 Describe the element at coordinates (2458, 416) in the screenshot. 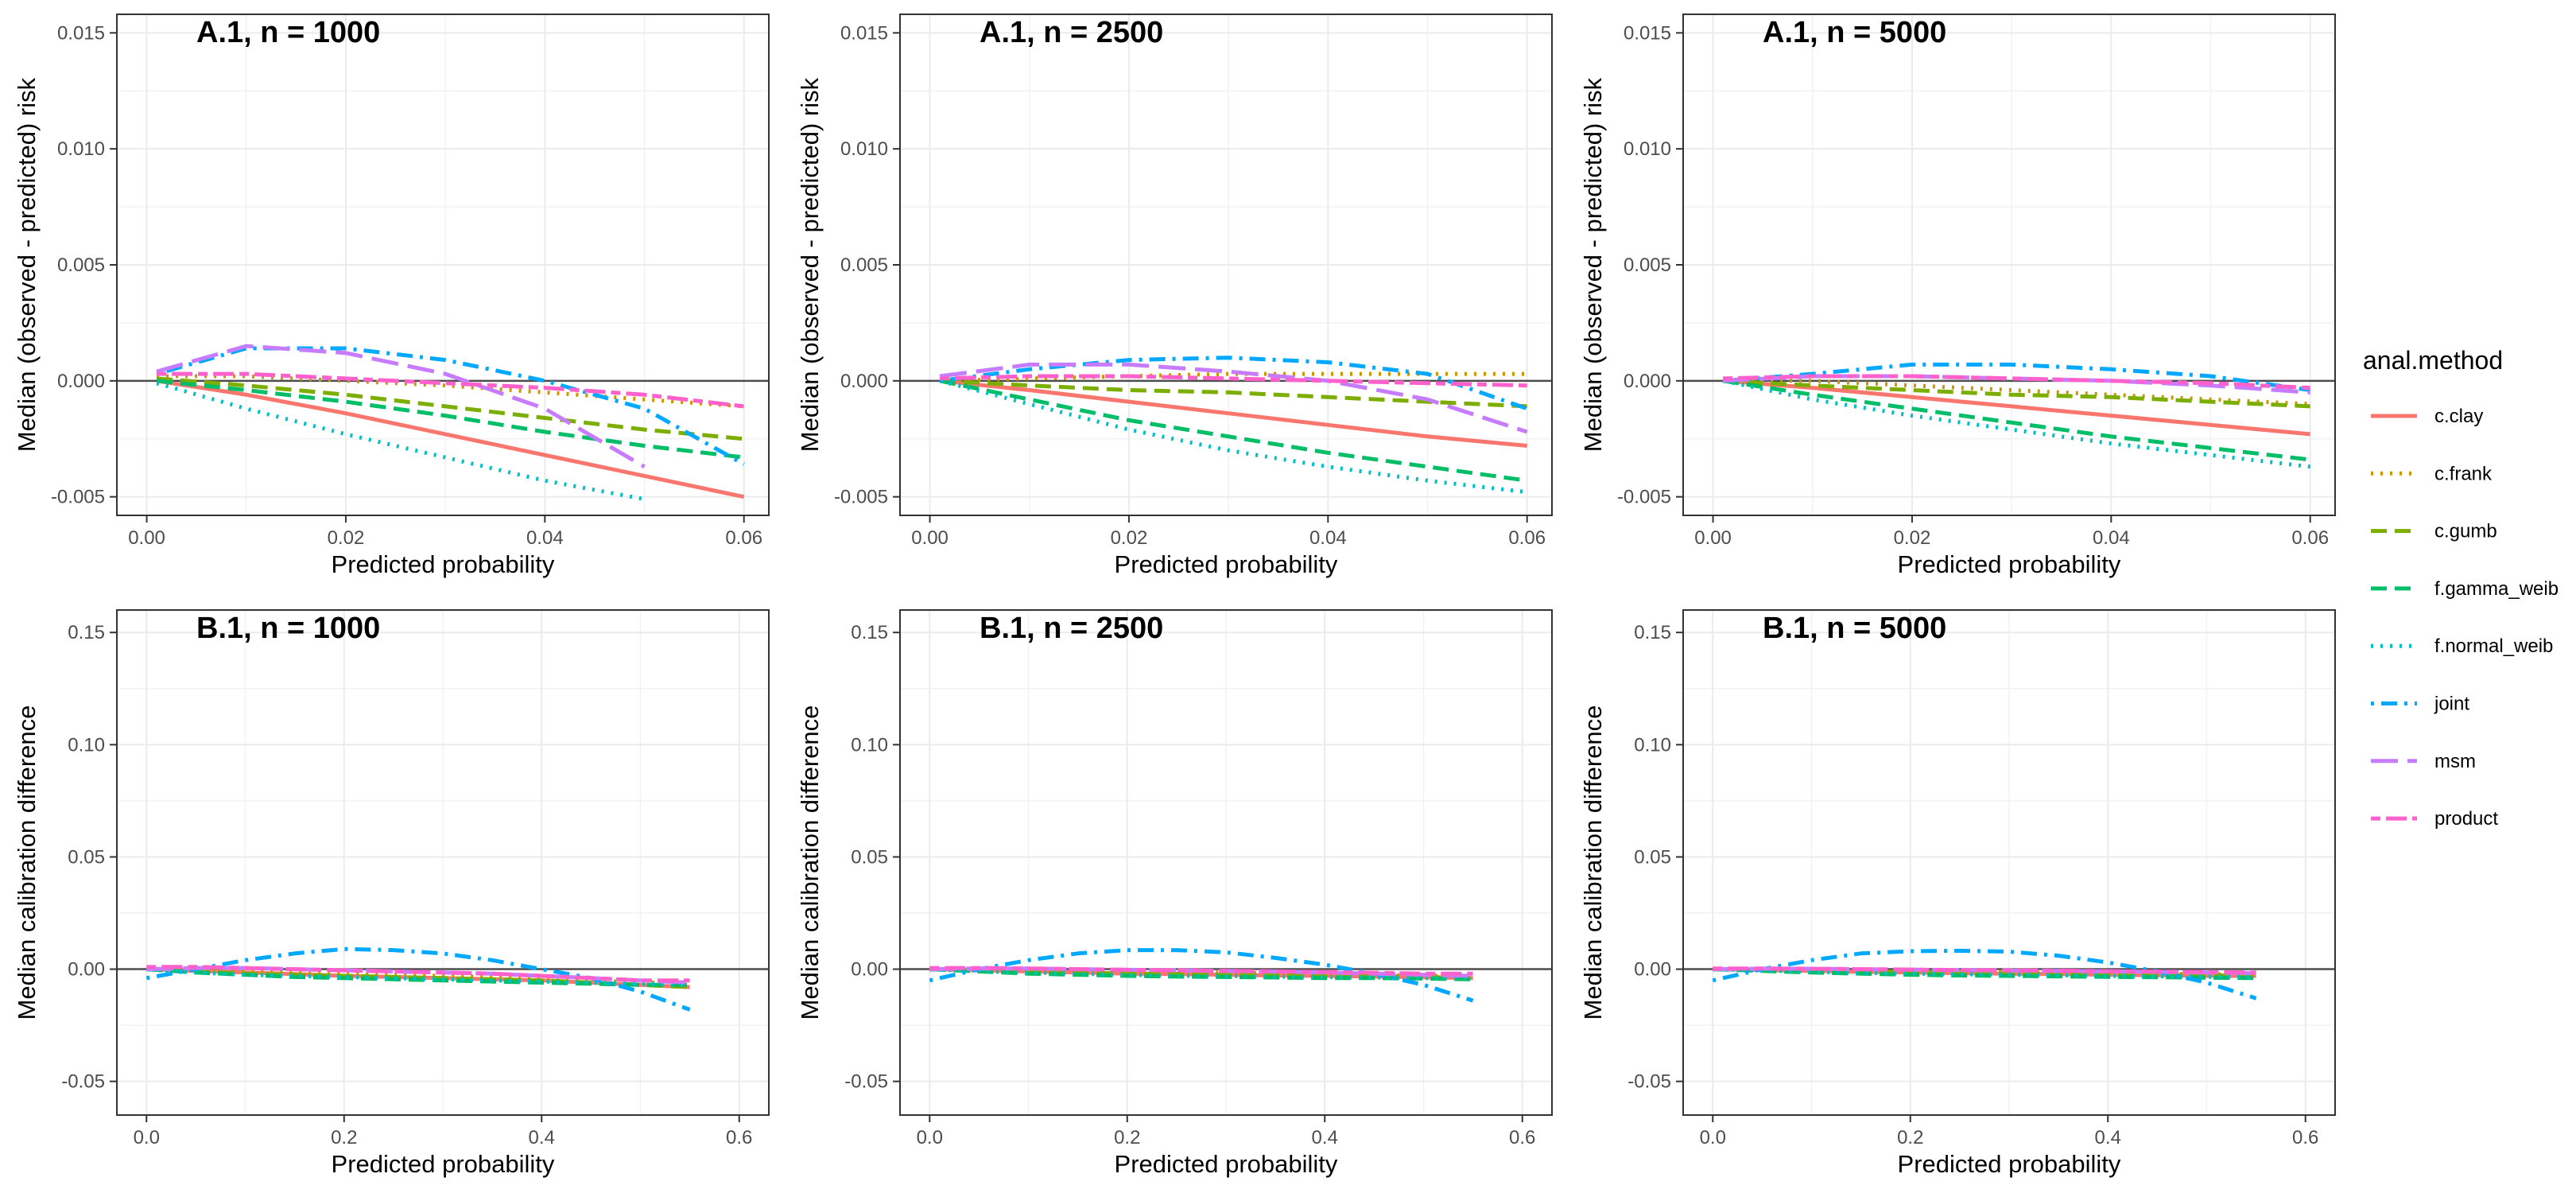

I see `legend-label: c.clay` at that location.